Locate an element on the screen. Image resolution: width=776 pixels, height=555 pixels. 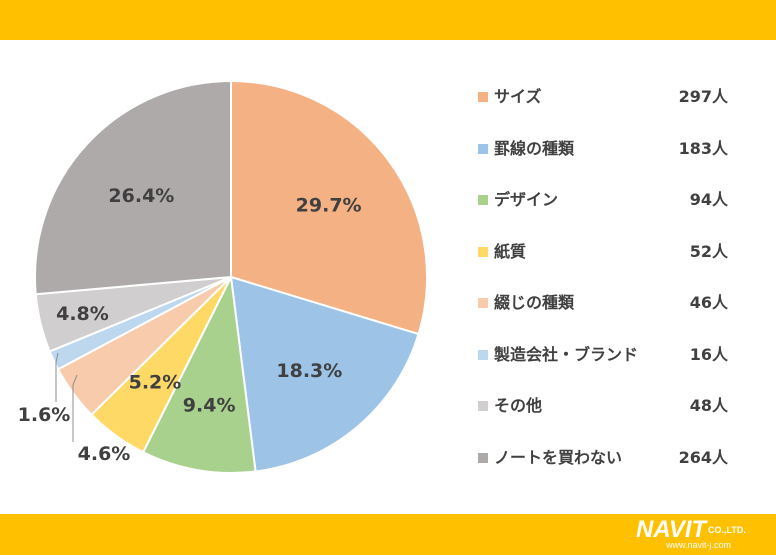
legend-value: 94人 is located at coordinates (708, 199).